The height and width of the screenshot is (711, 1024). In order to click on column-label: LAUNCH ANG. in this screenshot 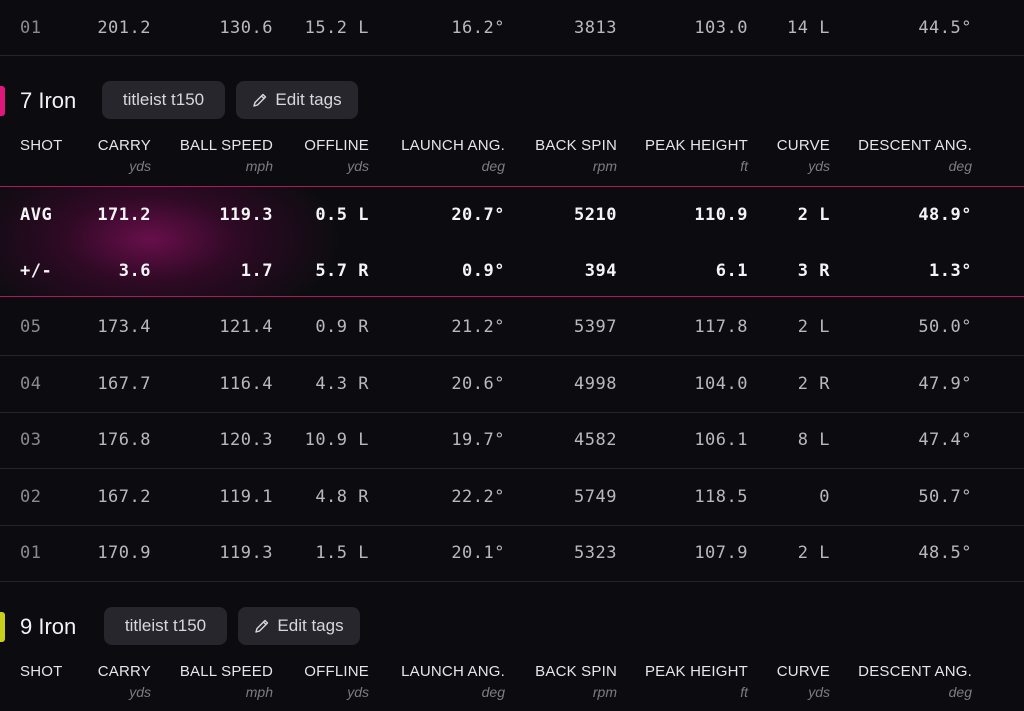, I will do `click(453, 671)`.